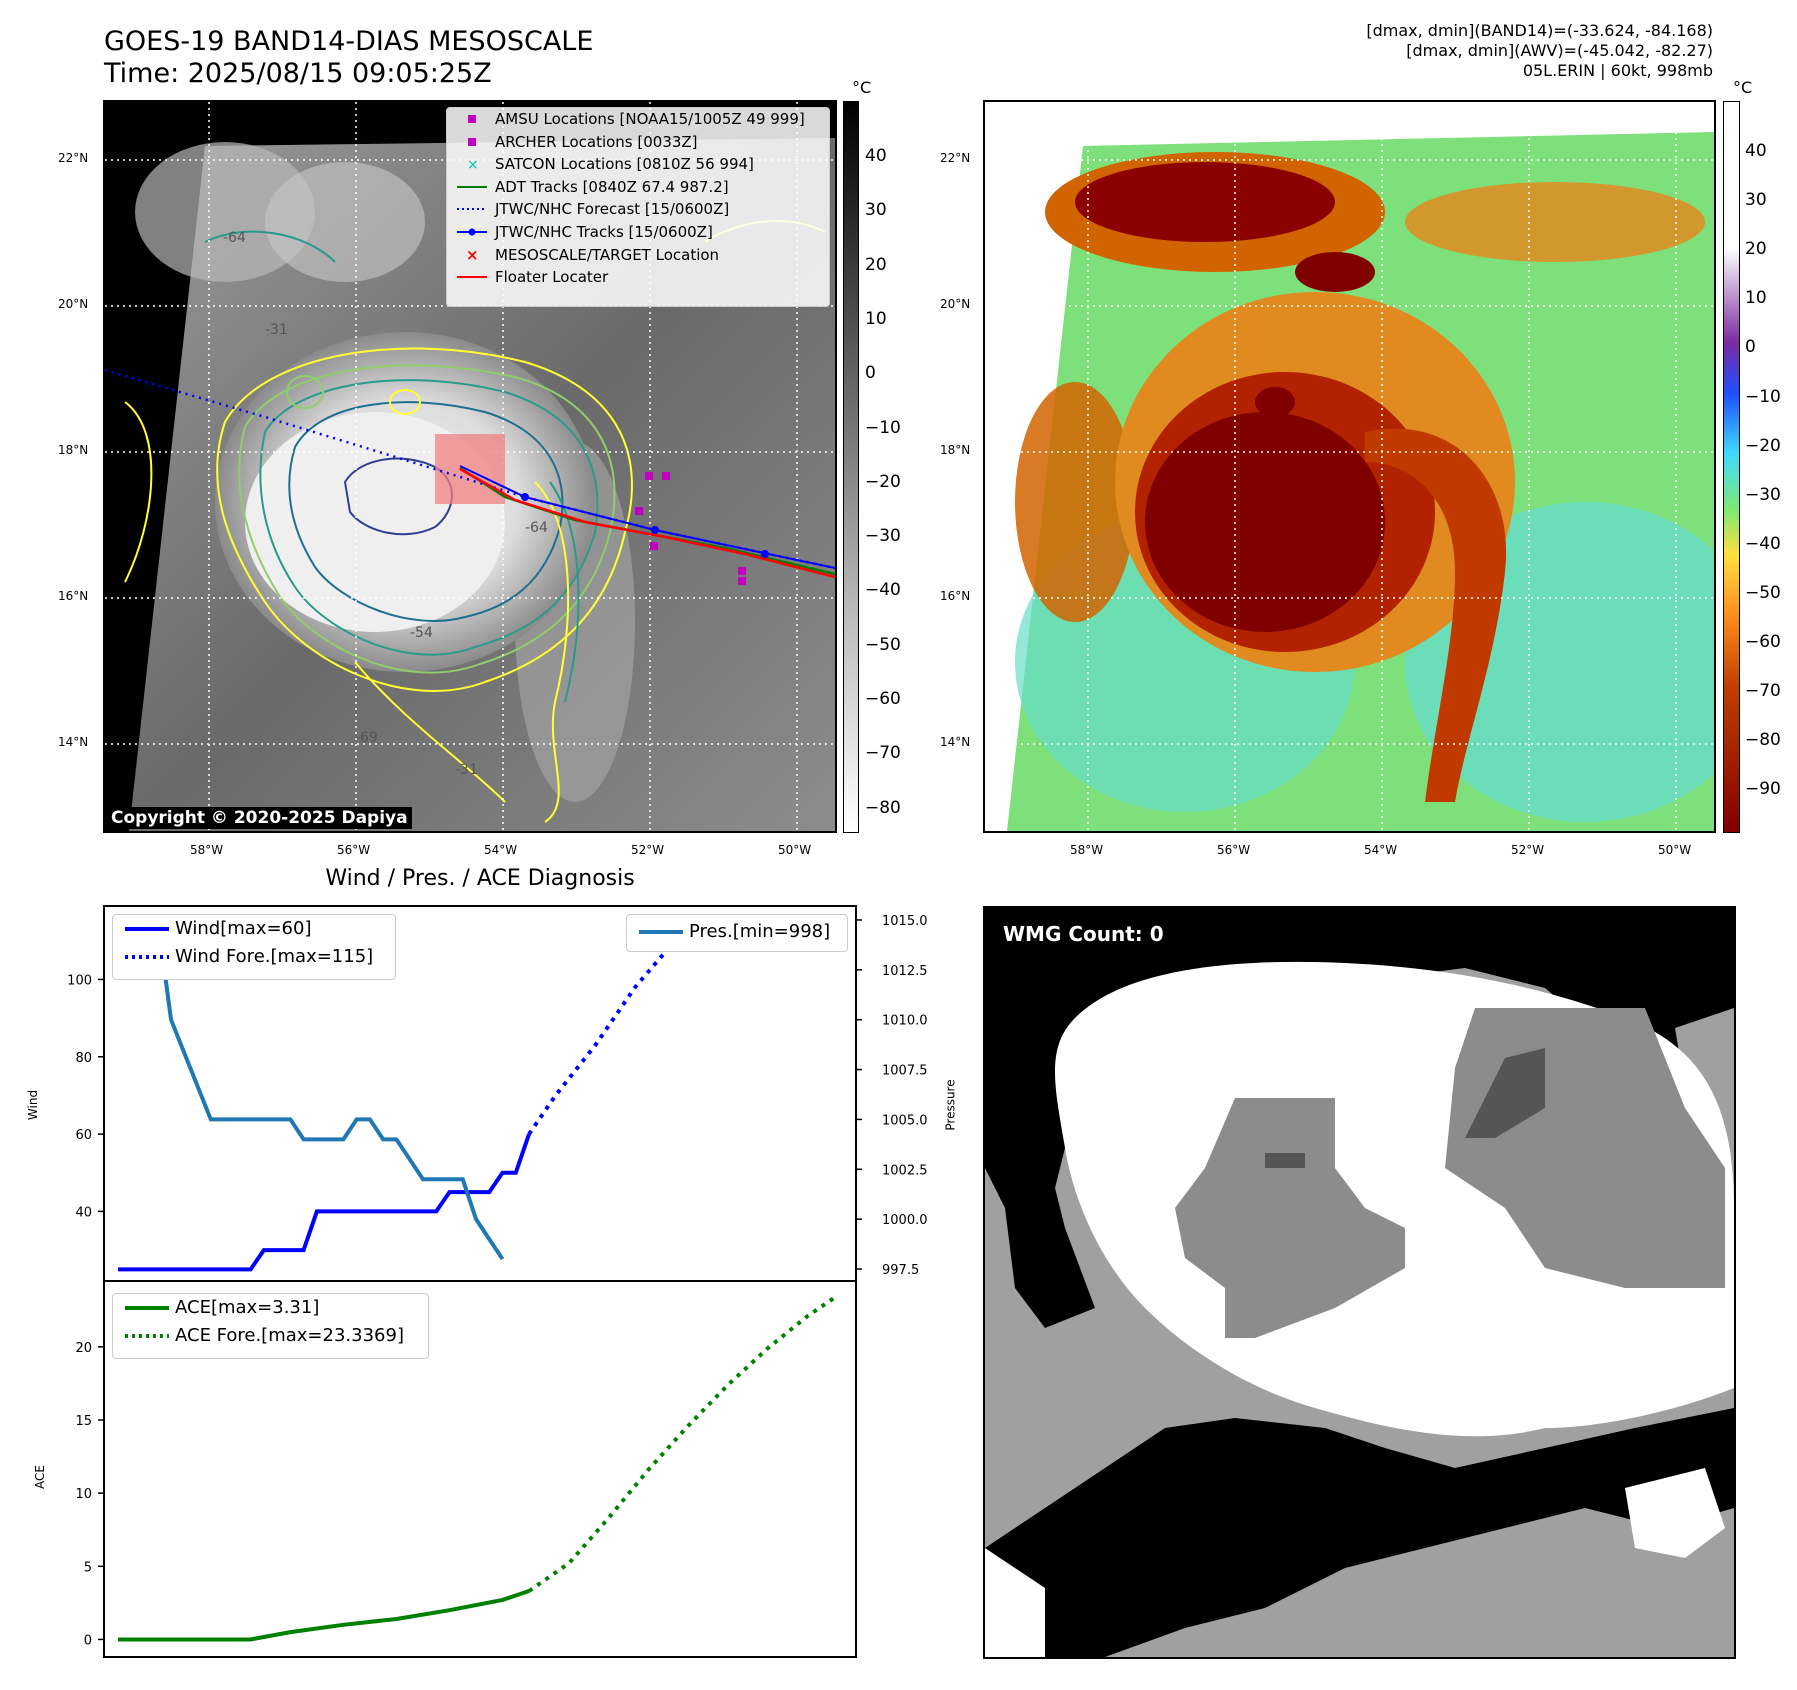 Image resolution: width=1797 pixels, height=1690 pixels. What do you see at coordinates (883, 644) in the screenshot?
I see `ir-colorbar-tick: −50` at bounding box center [883, 644].